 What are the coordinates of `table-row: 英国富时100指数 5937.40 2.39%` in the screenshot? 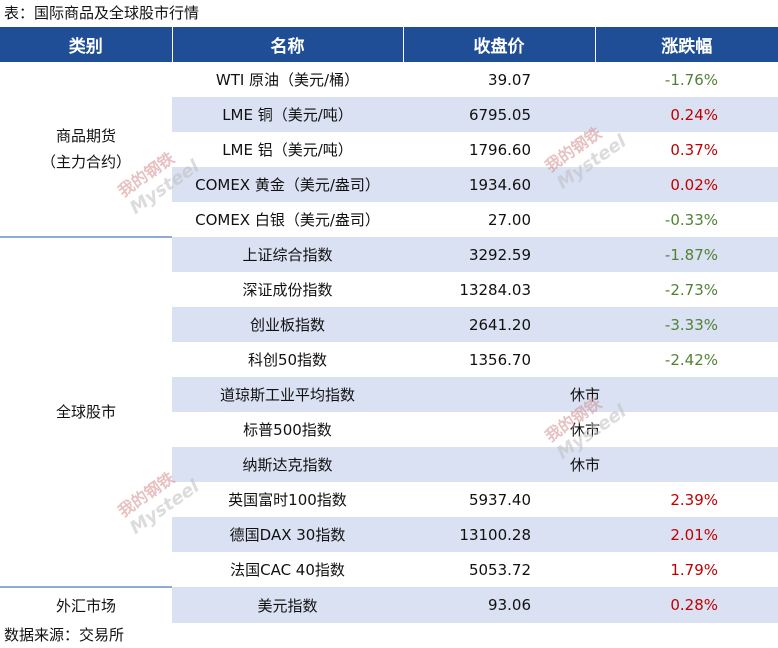 It's located at (389, 499).